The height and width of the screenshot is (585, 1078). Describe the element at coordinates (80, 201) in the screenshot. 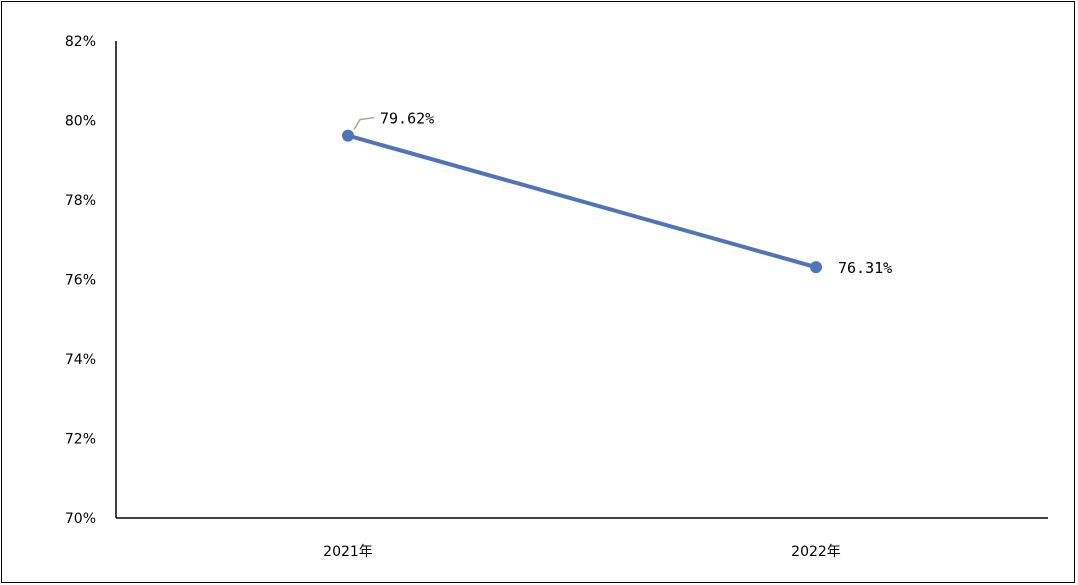

I see `y-tick-label: 78%` at that location.